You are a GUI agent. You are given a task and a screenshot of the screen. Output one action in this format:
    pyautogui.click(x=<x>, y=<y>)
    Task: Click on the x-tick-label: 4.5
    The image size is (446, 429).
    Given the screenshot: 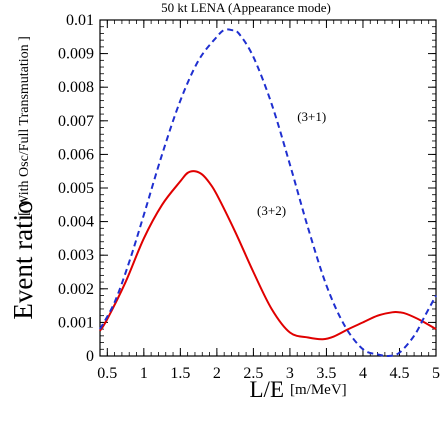 What is the action you would take?
    pyautogui.click(x=399, y=373)
    